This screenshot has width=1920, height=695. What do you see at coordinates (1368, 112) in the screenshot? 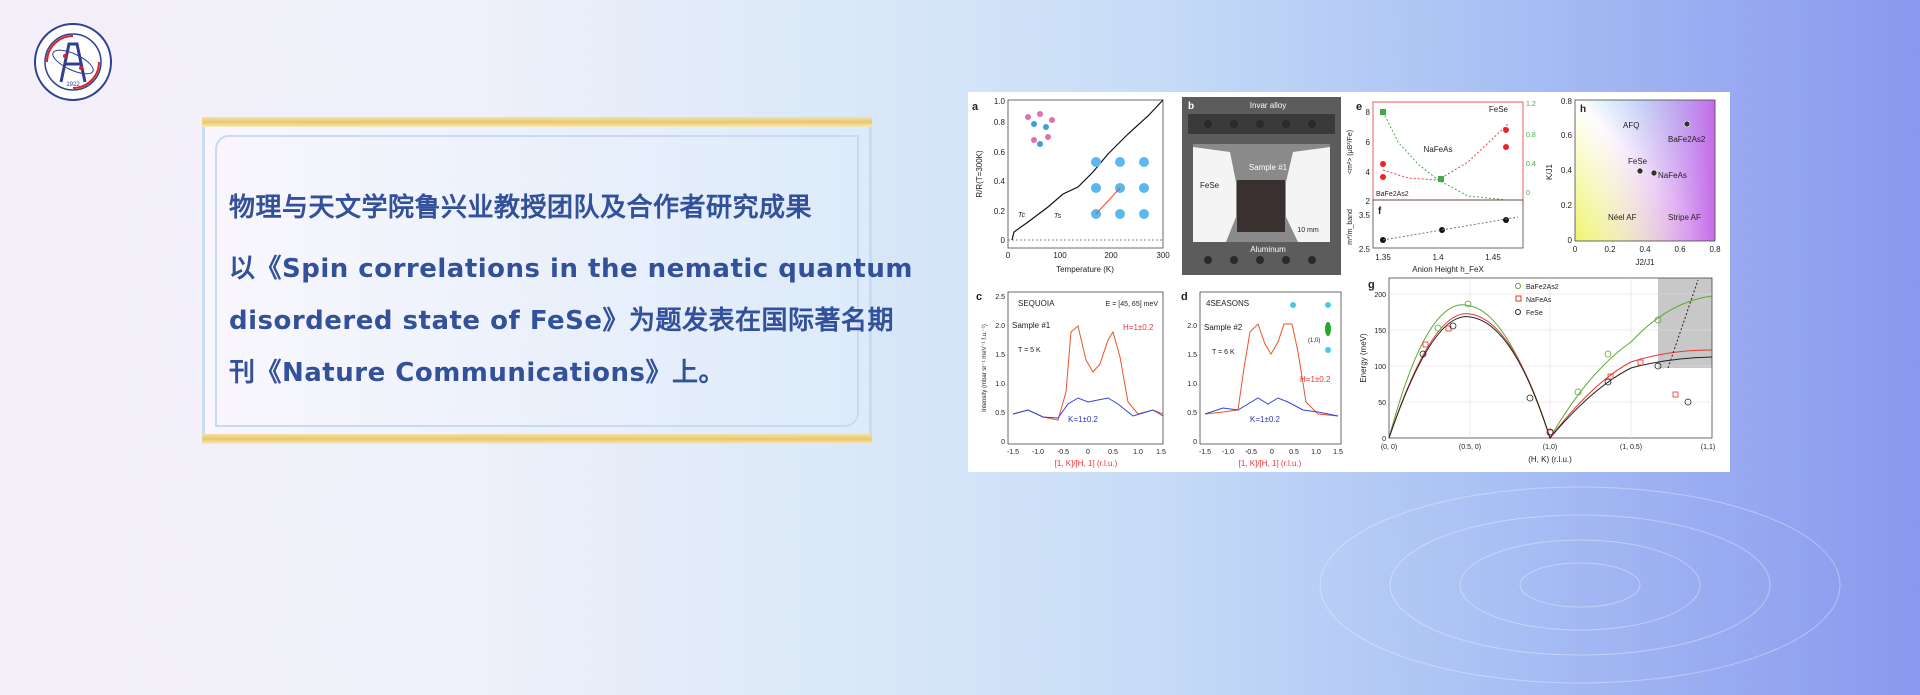
I see `figure-e-yticks-3-text: 8` at bounding box center [1368, 112].